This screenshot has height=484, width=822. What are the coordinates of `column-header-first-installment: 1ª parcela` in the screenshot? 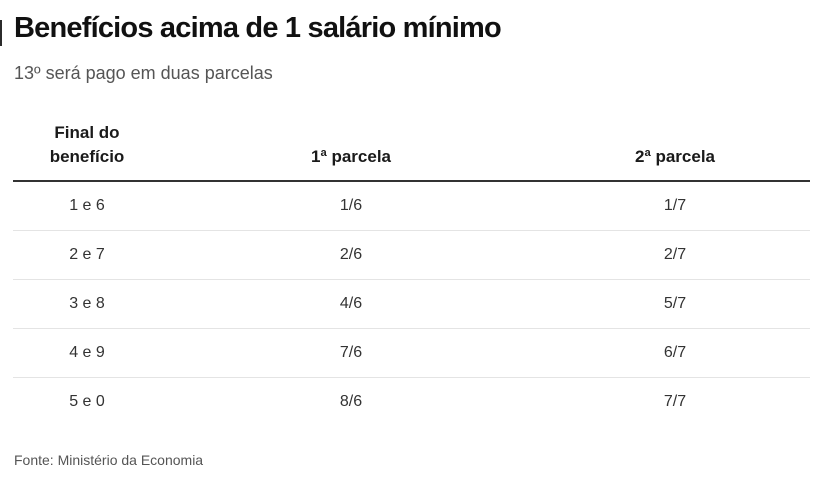 It's located at (350, 156).